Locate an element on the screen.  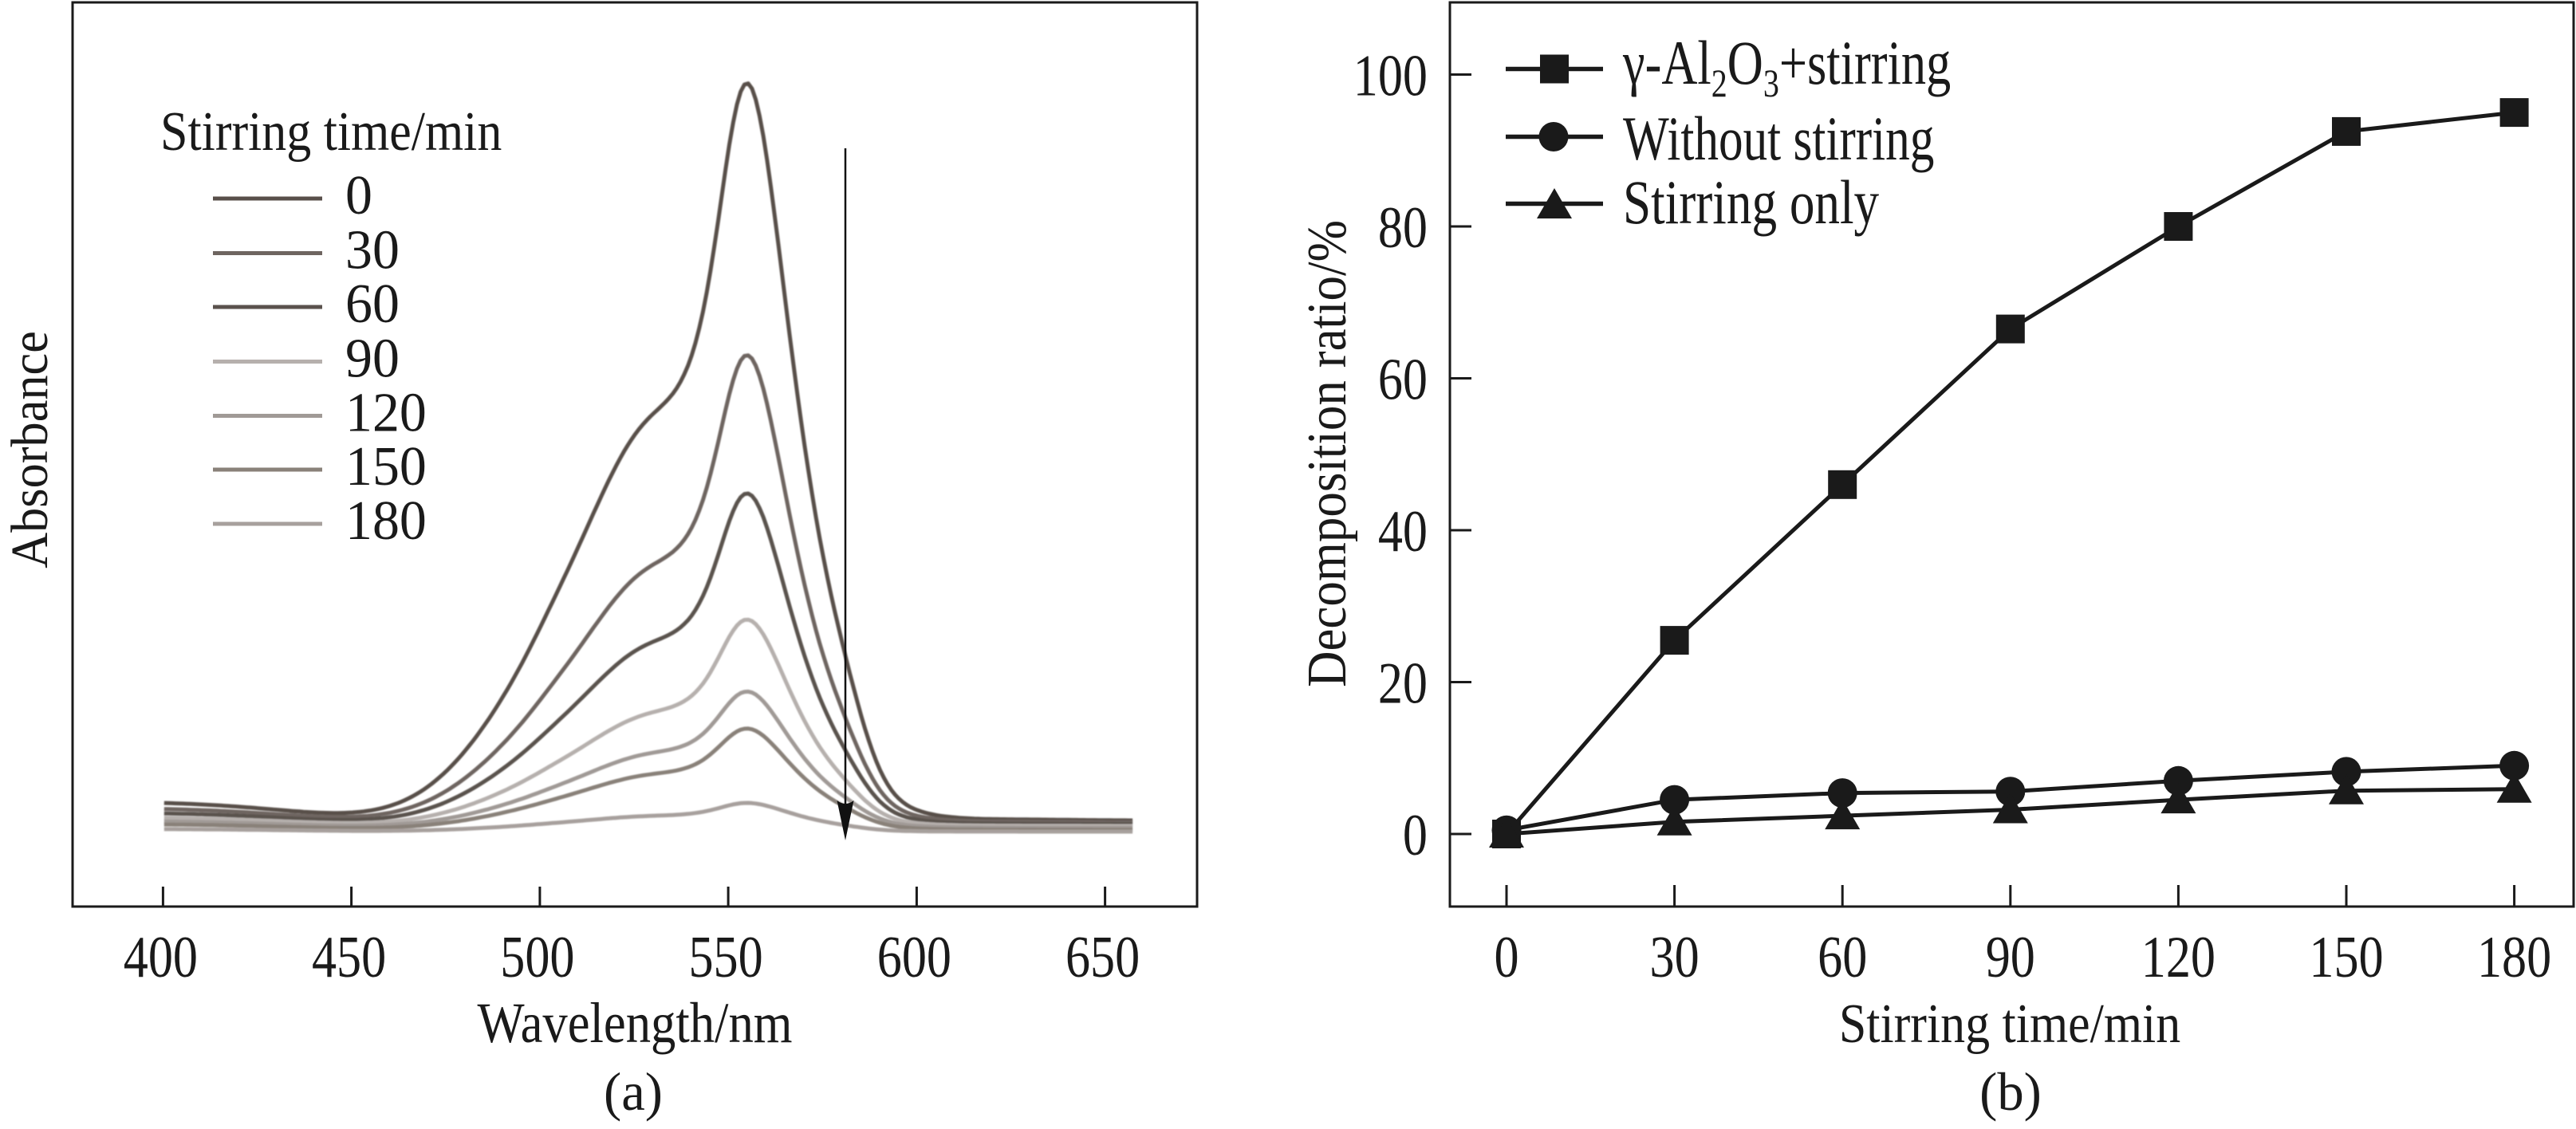
svg-text: 650 is located at coordinates (1102, 957).